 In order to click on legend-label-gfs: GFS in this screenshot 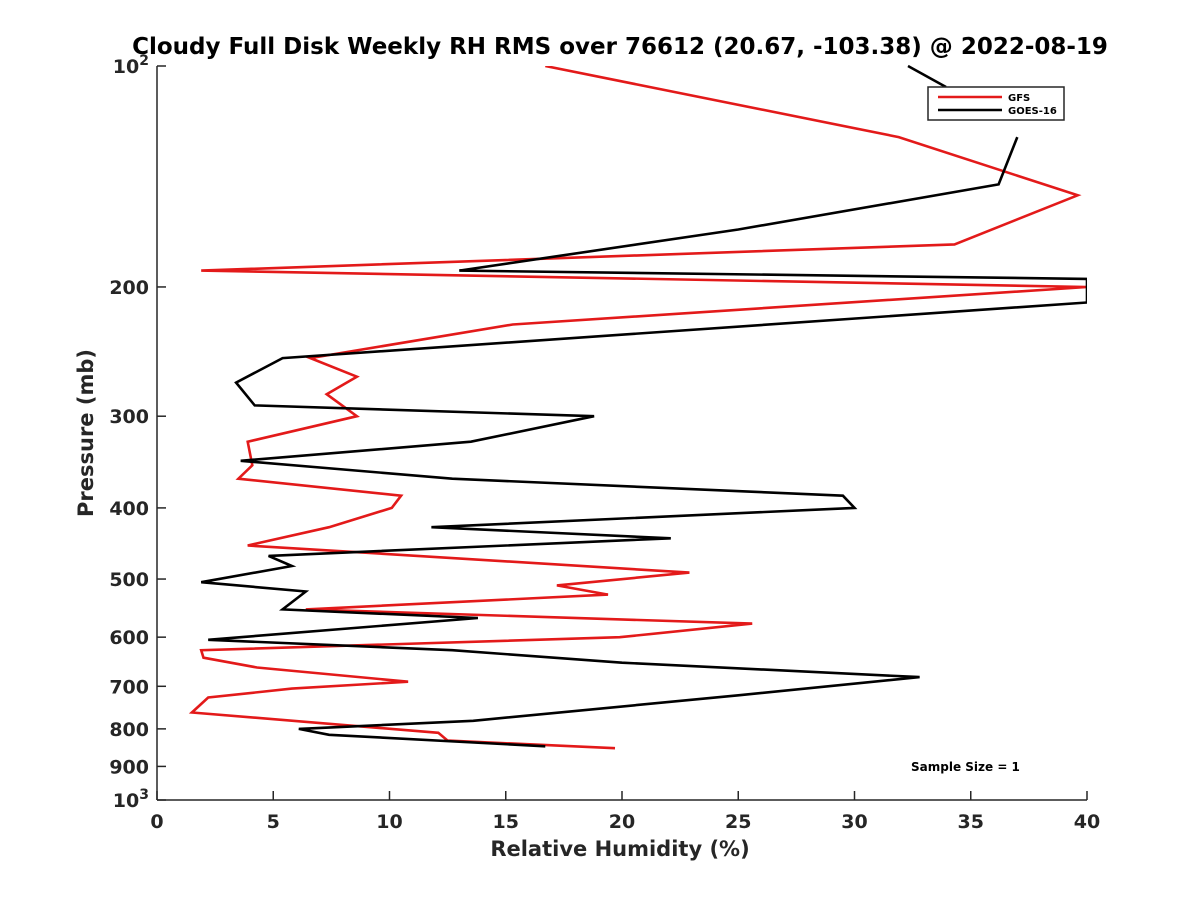, I will do `click(1019, 98)`.